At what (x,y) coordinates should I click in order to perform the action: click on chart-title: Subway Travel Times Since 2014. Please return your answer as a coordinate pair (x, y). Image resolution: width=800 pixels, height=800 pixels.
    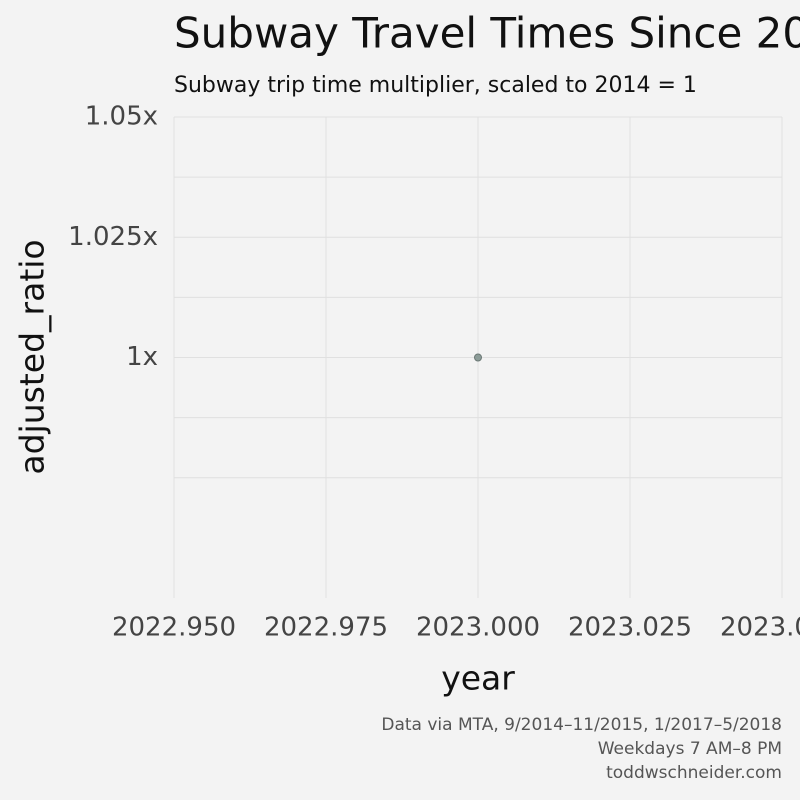
    Looking at the image, I should click on (487, 33).